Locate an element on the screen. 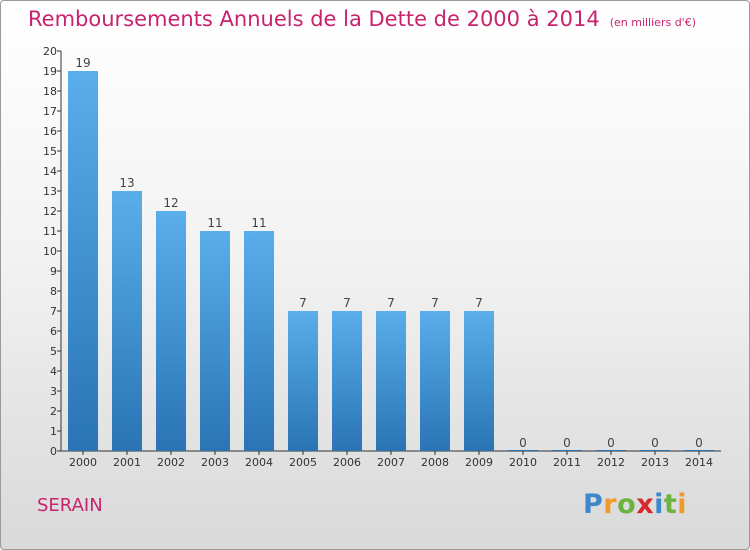 This screenshot has height=550, width=750. x-tick-label: 2010 is located at coordinates (523, 462).